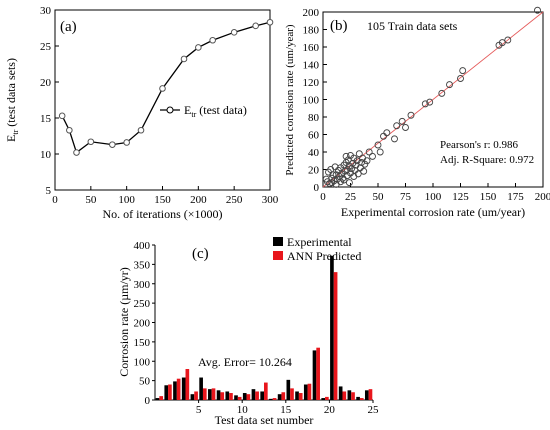 The image size is (550, 430). What do you see at coordinates (245, 362) in the screenshot?
I see `avg-error-annotation: Avg. Error= 10.264` at bounding box center [245, 362].